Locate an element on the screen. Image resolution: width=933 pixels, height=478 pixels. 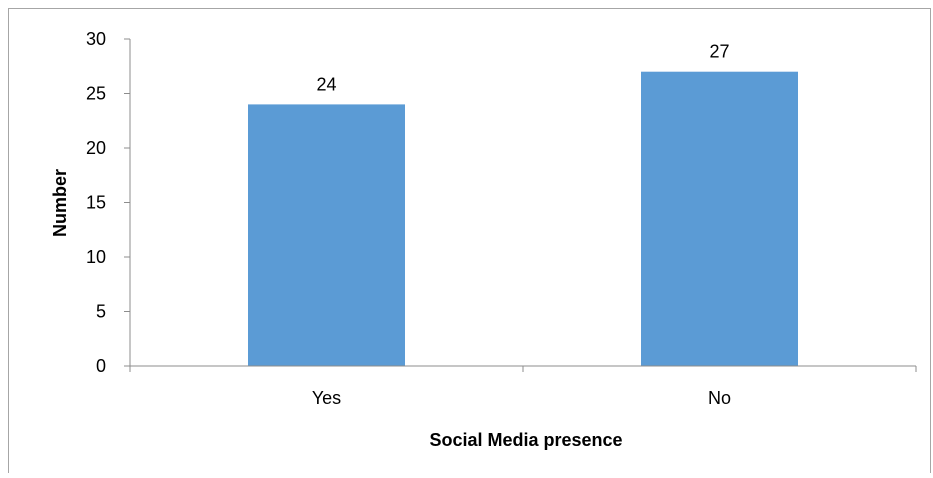
y-axis-ticks: 0 5 10 15 20 25 30 is located at coordinates (108, 202).